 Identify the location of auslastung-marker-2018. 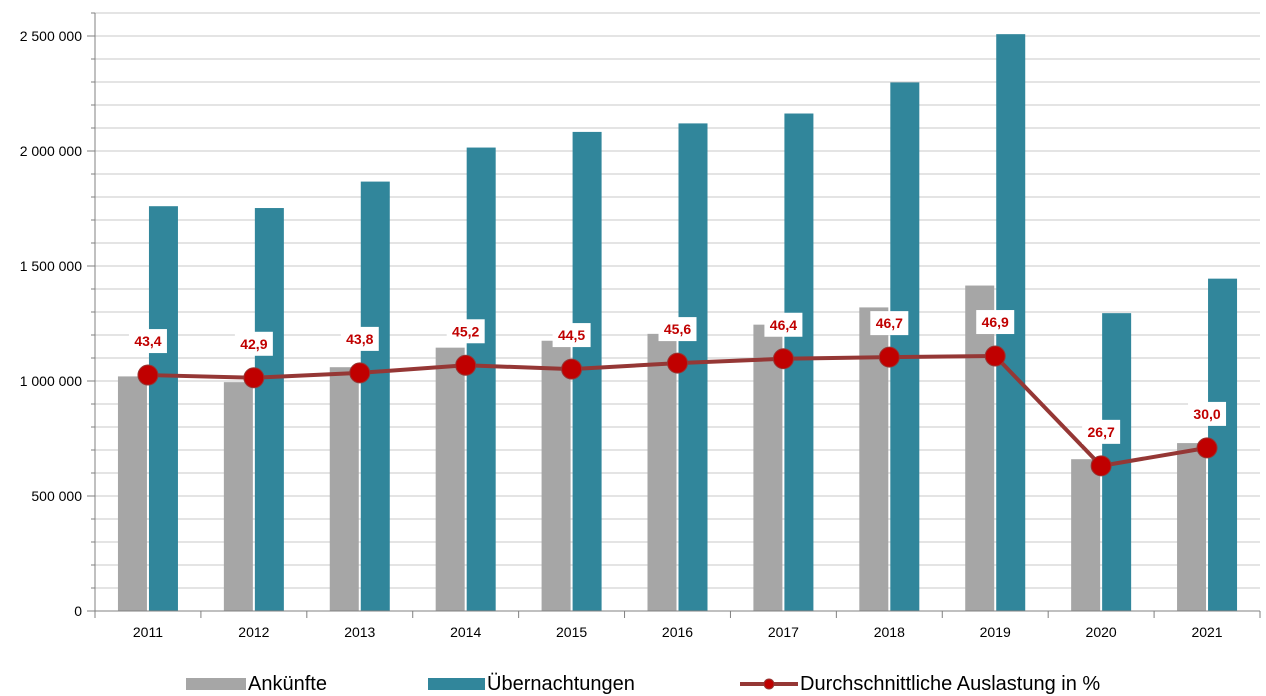
(889, 357).